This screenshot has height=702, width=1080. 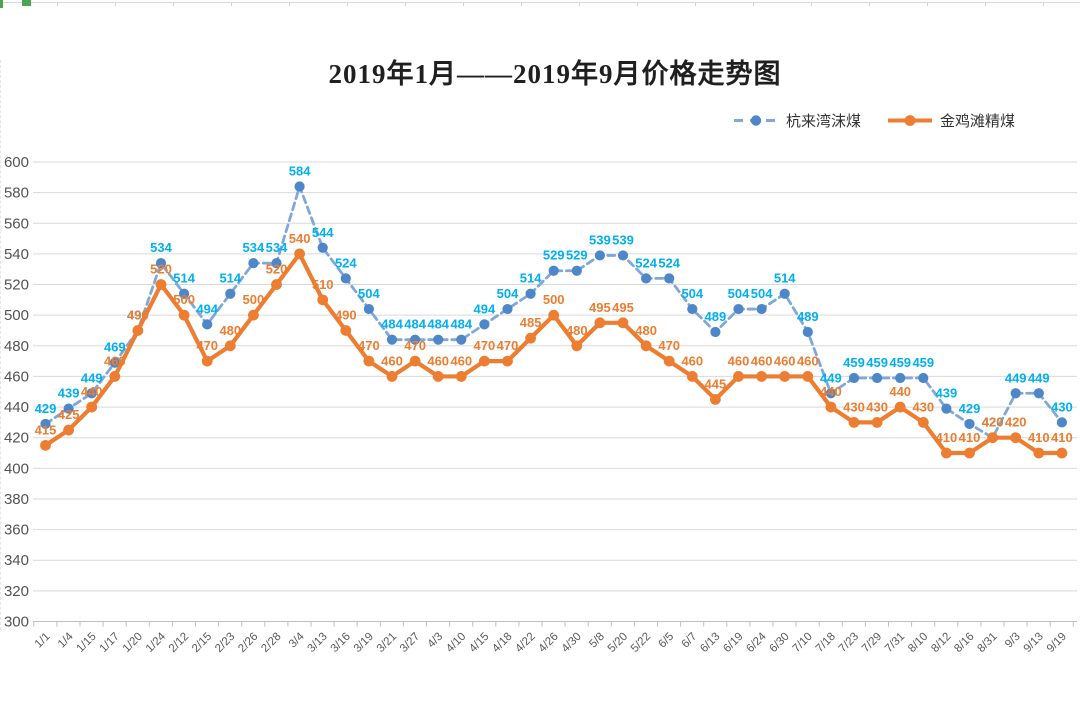 I want to click on x-axis-category-label: 8/31, so click(x=987, y=643).